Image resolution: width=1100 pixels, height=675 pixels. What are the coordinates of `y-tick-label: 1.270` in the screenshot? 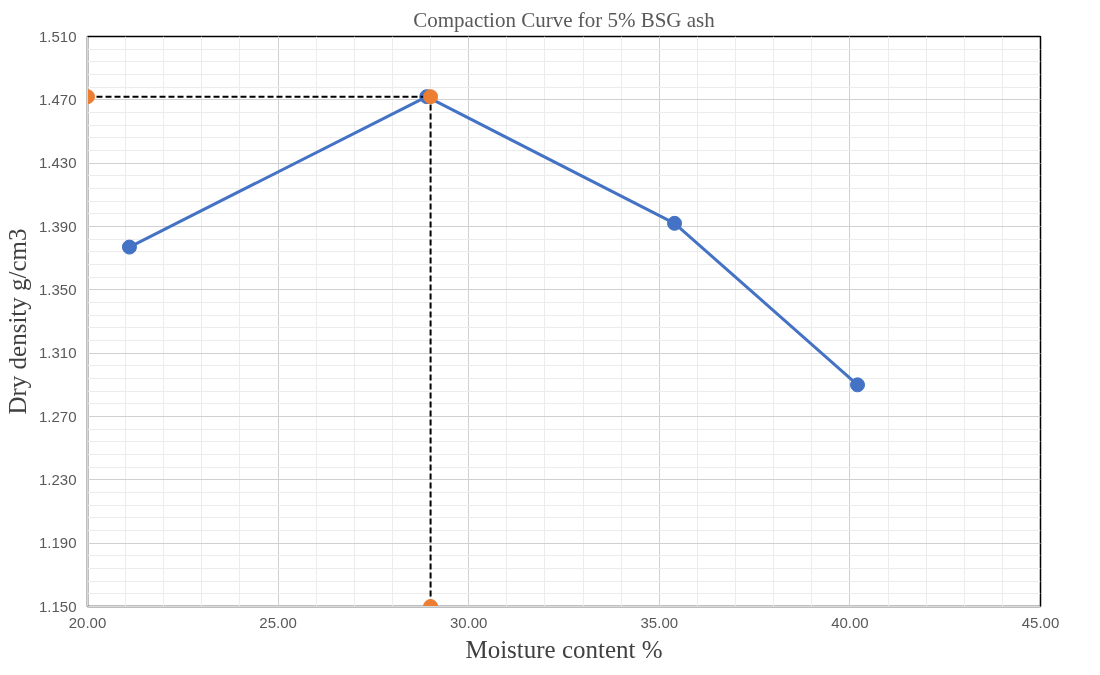 It's located at (57, 416).